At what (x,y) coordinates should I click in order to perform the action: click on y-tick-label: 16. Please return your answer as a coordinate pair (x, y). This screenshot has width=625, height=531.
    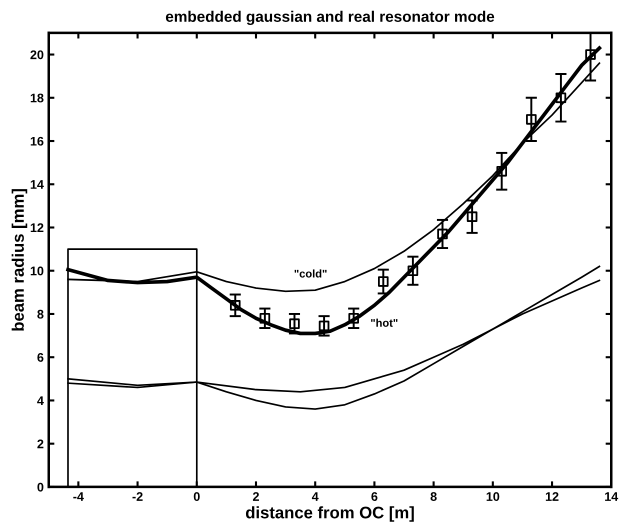
    Looking at the image, I should click on (37, 141).